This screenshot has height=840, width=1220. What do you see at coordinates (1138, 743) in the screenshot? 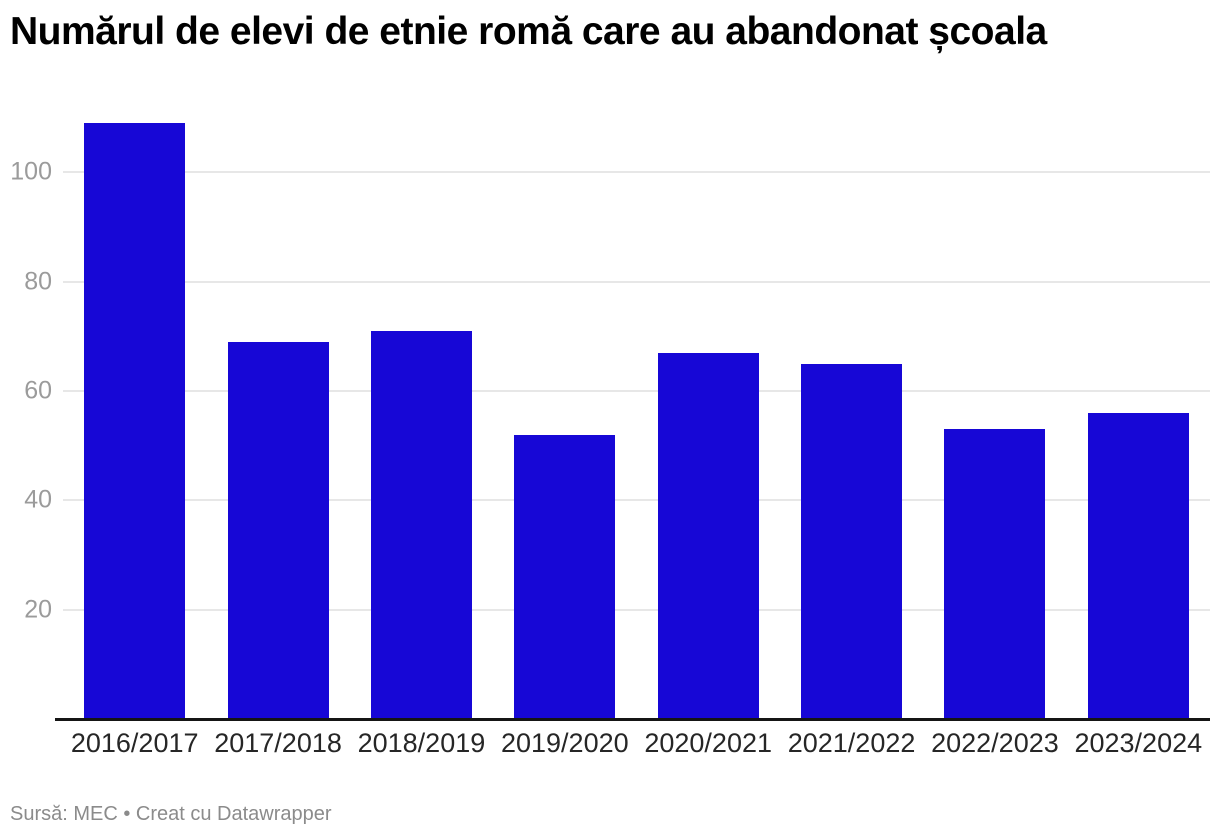
I see `x-tick-label-2023/2024: 2023/2024` at bounding box center [1138, 743].